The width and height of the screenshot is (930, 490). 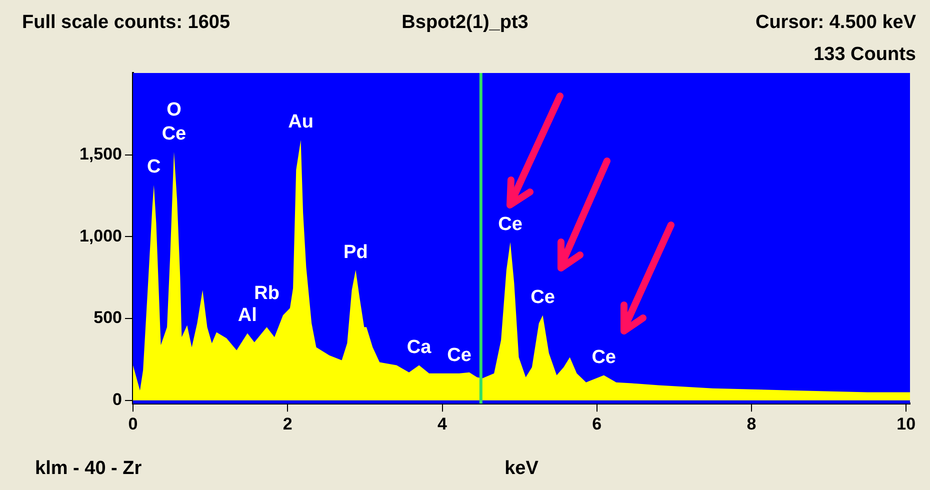 What do you see at coordinates (751, 424) in the screenshot?
I see `x-tick-label: 8` at bounding box center [751, 424].